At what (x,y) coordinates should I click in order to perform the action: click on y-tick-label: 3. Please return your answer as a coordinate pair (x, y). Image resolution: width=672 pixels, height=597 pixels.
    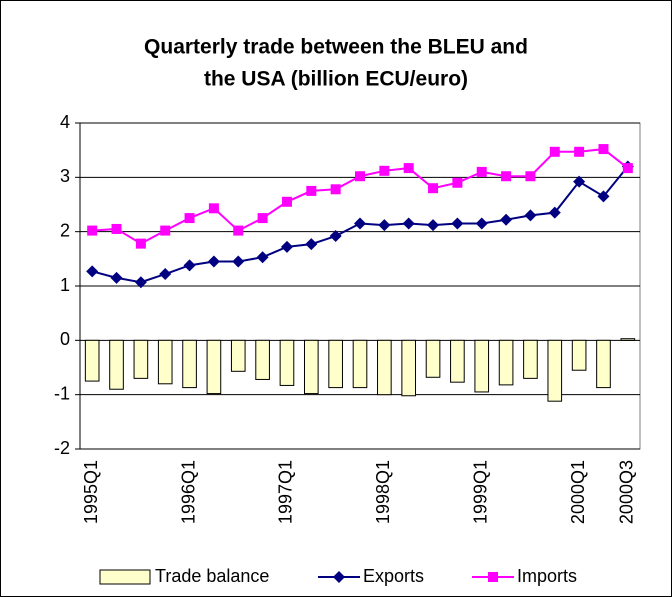
    Looking at the image, I should click on (65, 176).